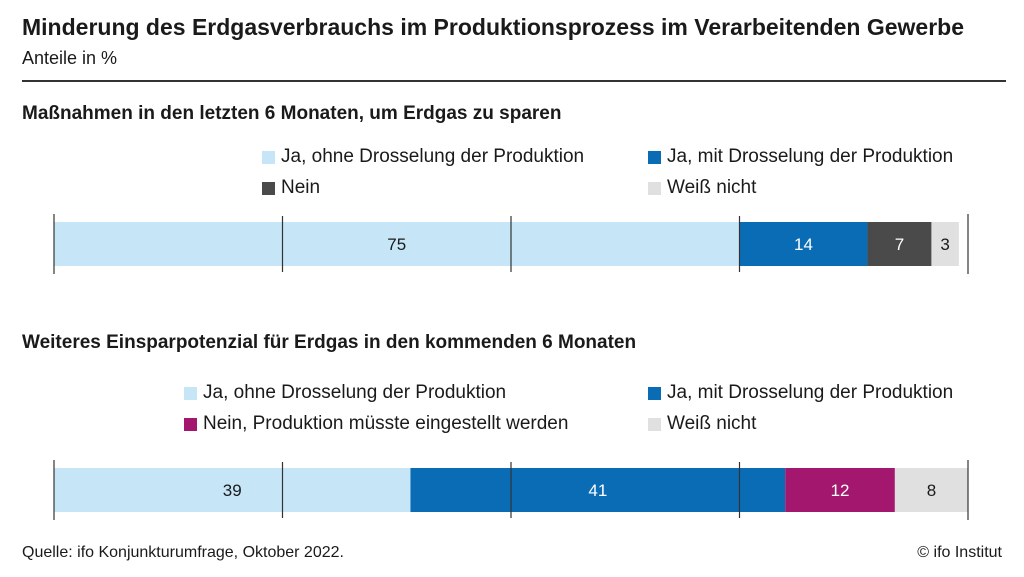 This screenshot has width=1024, height=577. I want to click on legend-label: Nein, so click(301, 187).